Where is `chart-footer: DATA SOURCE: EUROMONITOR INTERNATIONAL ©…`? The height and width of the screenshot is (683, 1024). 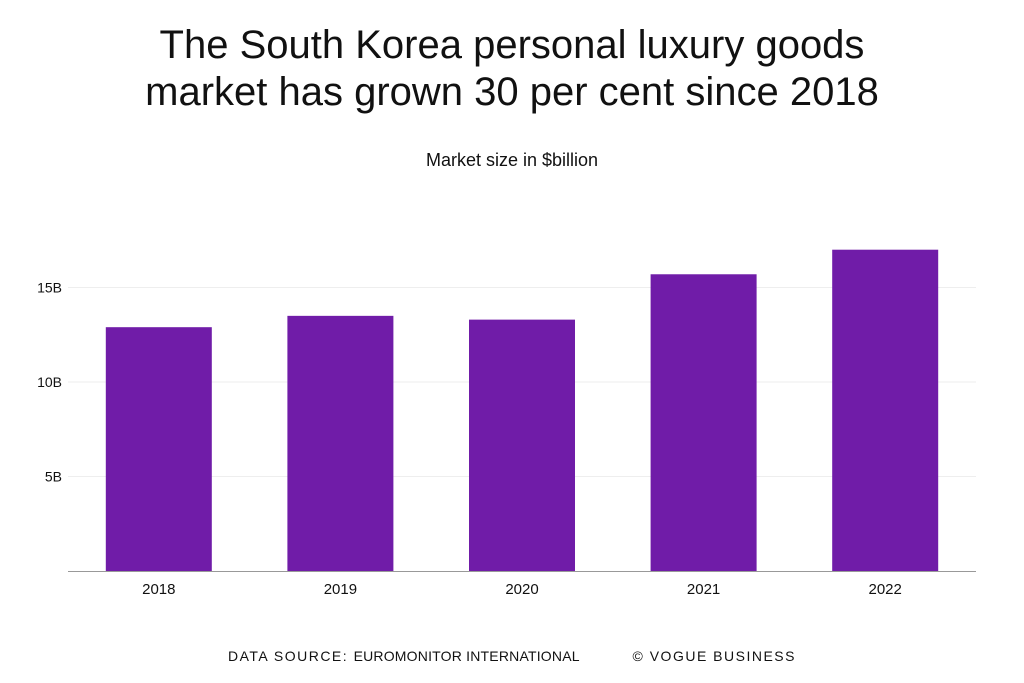
chart-footer: DATA SOURCE: EUROMONITOR INTERNATIONAL ©… is located at coordinates (512, 656).